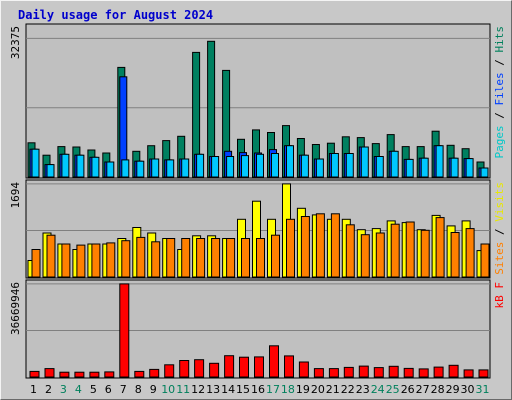 The height and width of the screenshot is (400, 512). Describe the element at coordinates (408, 389) in the screenshot. I see `day-label-26: 26` at that location.